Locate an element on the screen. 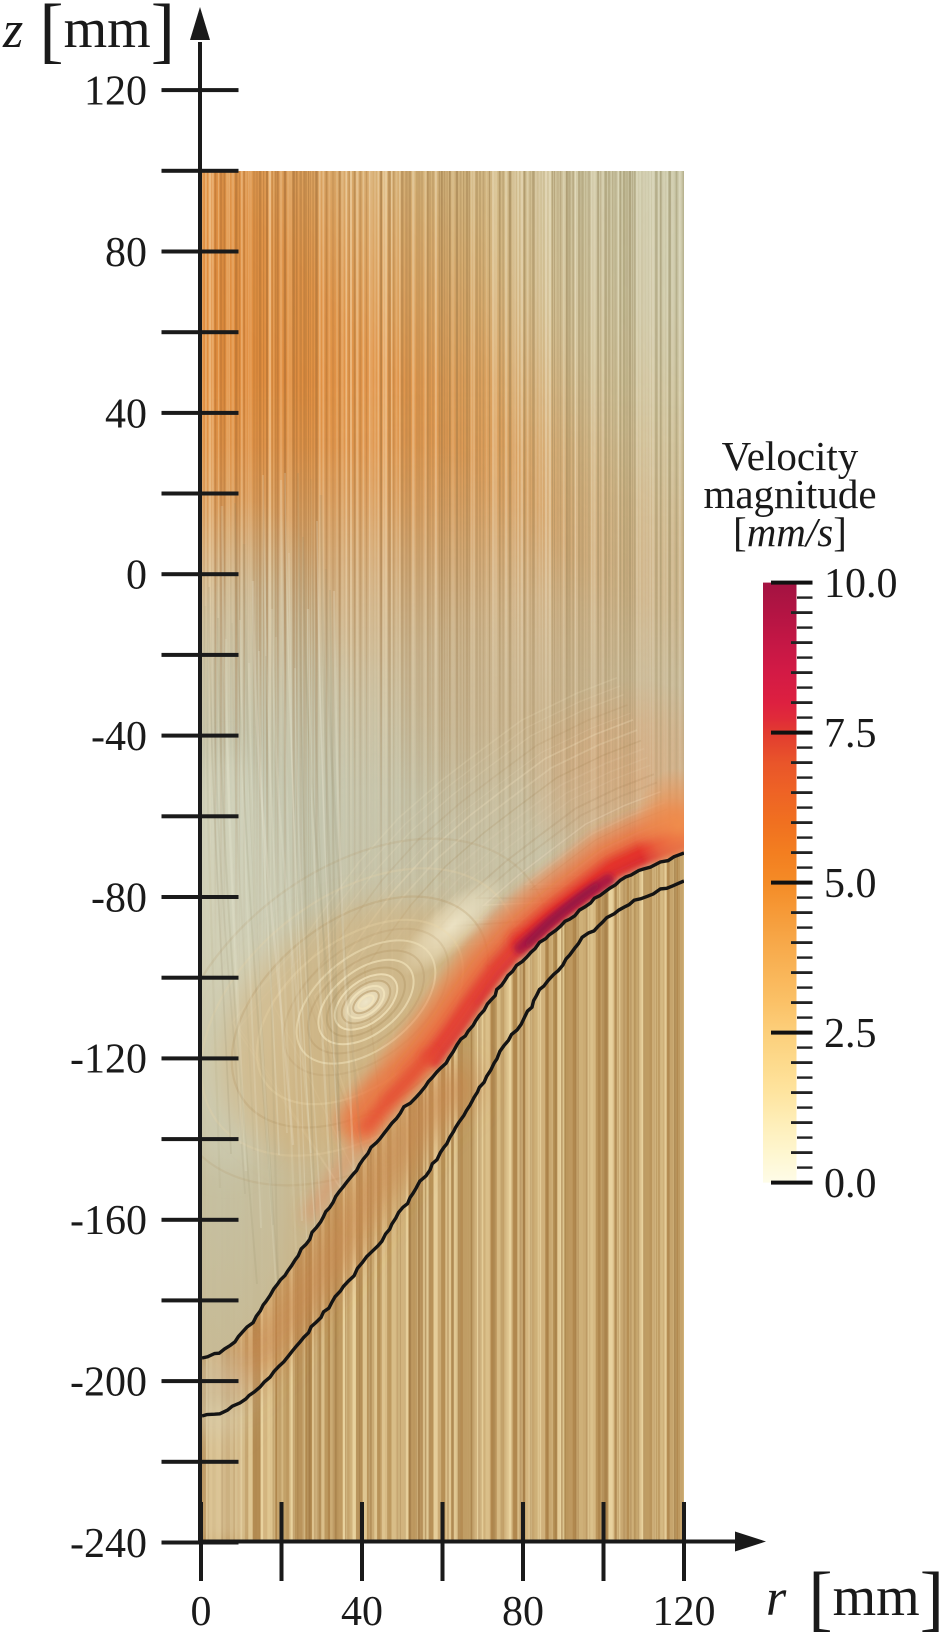 The image size is (944, 1645). svg-text: 2.5 is located at coordinates (850, 1034).